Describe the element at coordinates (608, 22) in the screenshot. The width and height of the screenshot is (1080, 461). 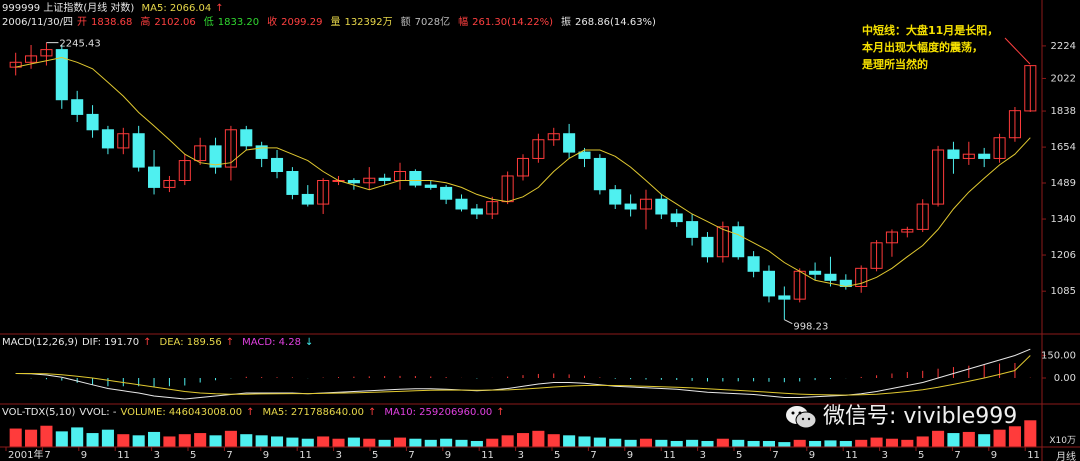
I see `info-amplitude: 振 268.86(14.63%)` at that location.